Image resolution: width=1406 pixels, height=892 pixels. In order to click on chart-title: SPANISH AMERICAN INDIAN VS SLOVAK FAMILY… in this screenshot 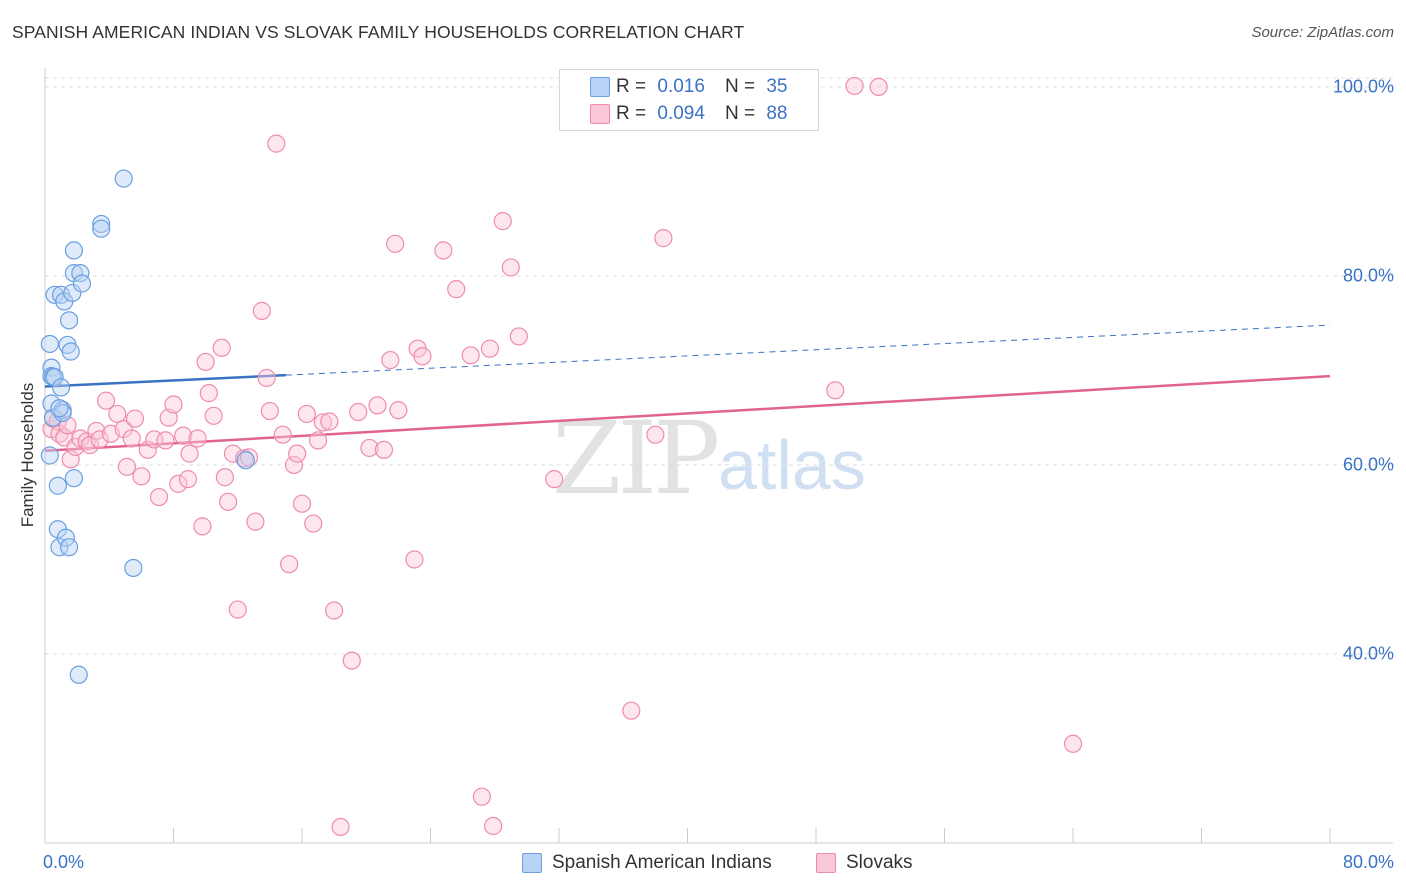, I will do `click(378, 32)`.